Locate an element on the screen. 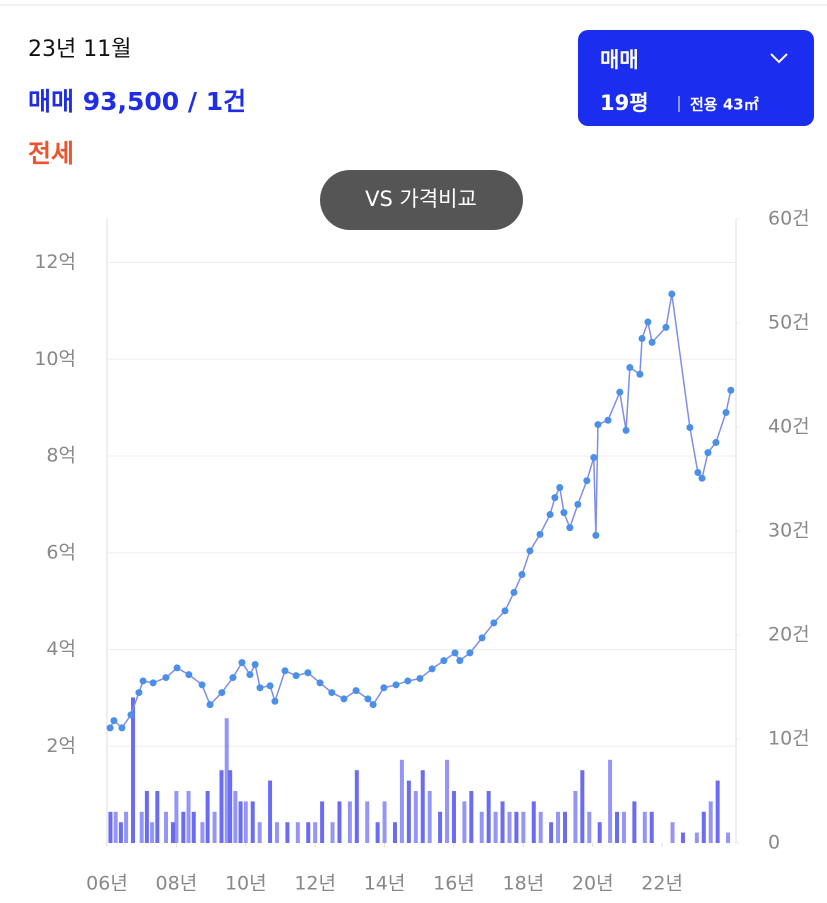 The height and width of the screenshot is (903, 827). selector-button: 매매 19평 전용 43㎡ is located at coordinates (696, 78).